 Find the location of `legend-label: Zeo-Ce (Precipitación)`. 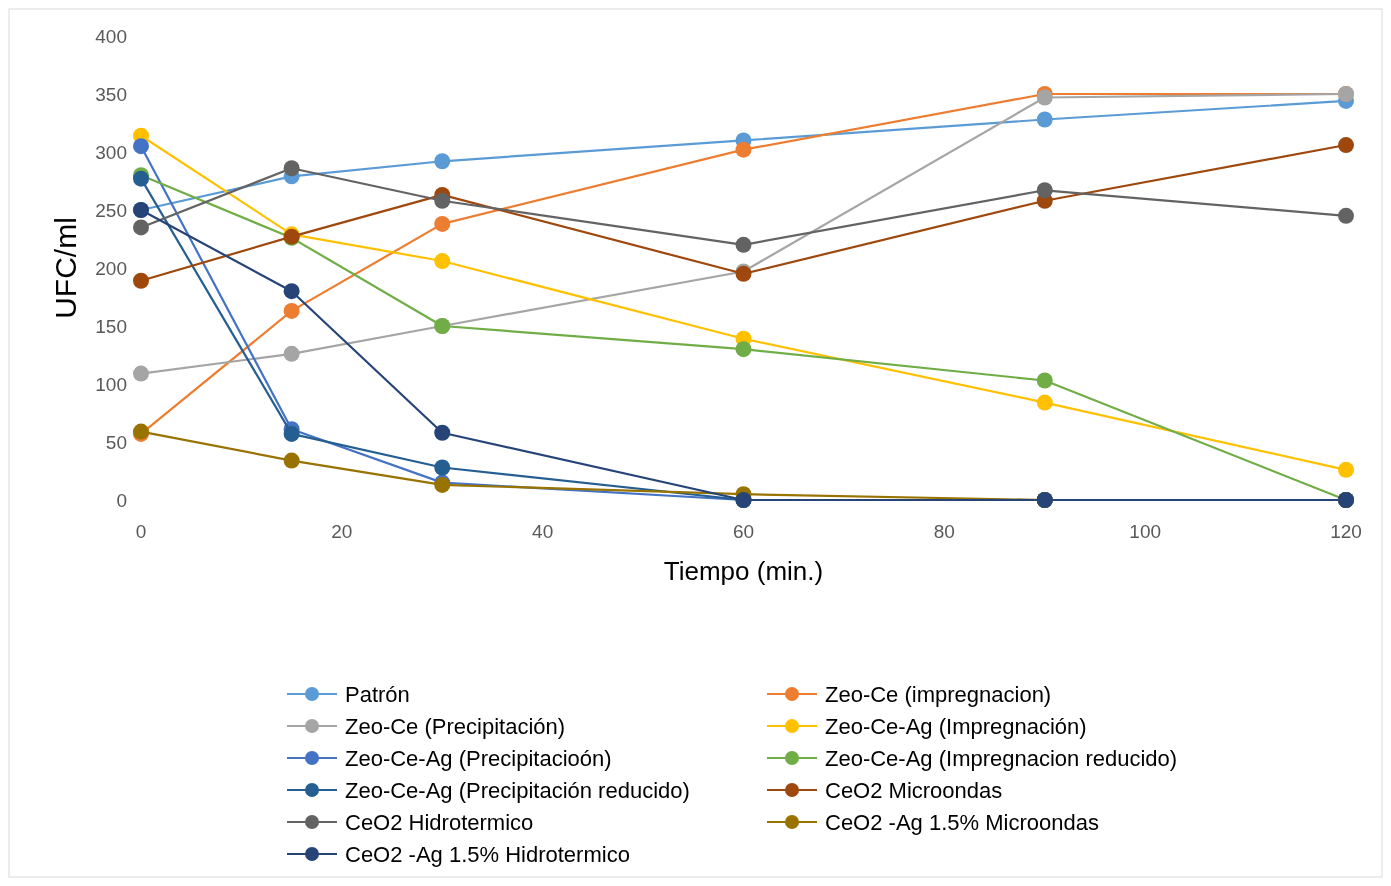

legend-label: Zeo-Ce (Precipitación) is located at coordinates (455, 726).